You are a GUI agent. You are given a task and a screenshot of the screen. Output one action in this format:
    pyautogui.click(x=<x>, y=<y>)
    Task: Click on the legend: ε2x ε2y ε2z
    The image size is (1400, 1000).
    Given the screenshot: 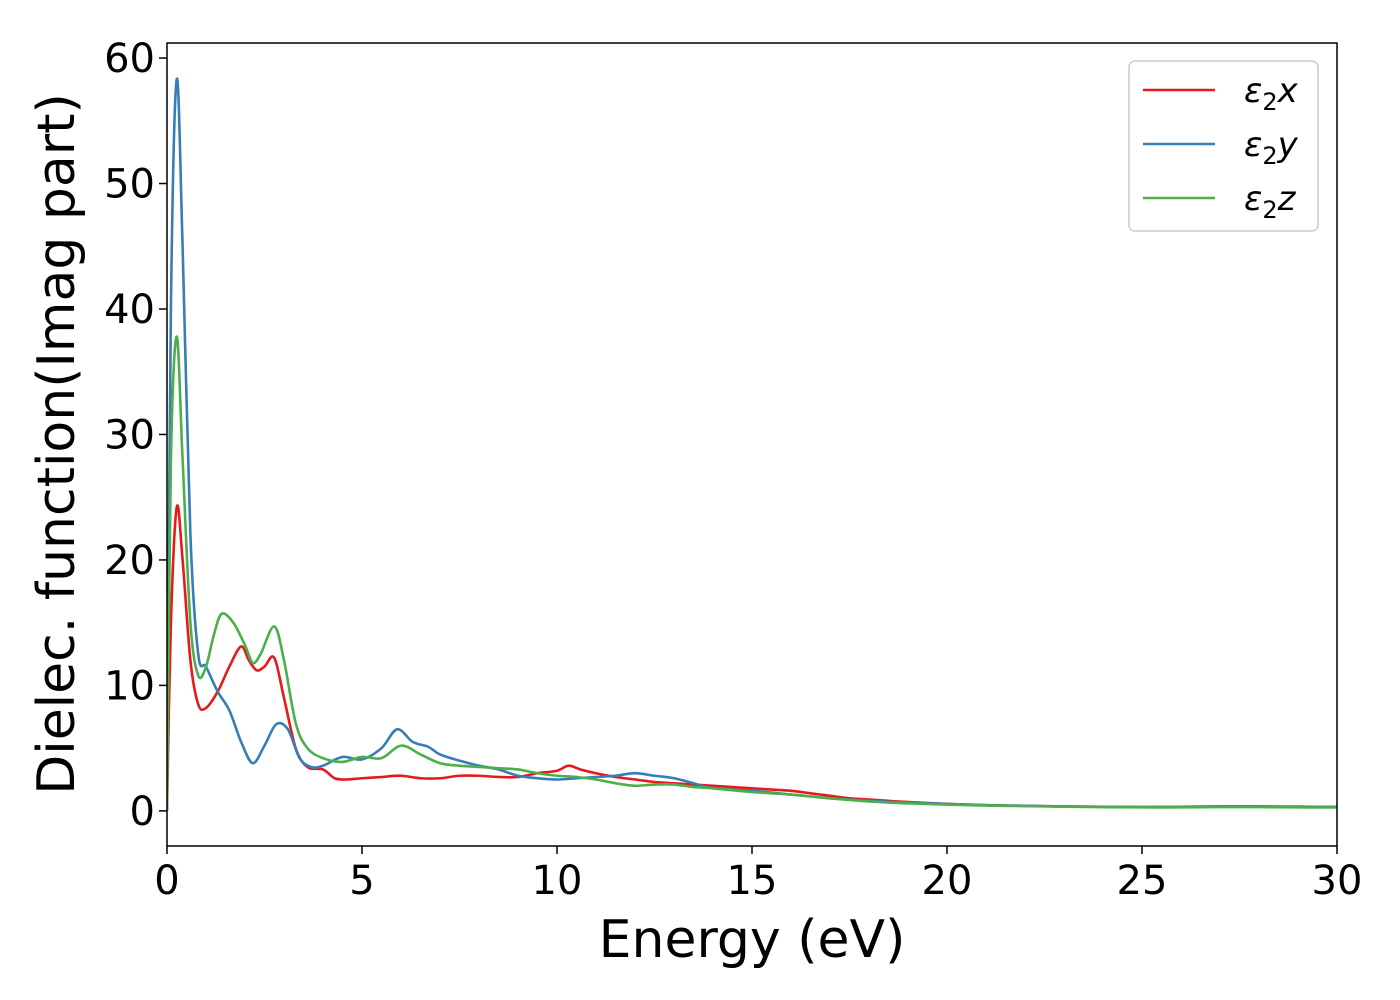 What is the action you would take?
    pyautogui.click(x=1223, y=146)
    